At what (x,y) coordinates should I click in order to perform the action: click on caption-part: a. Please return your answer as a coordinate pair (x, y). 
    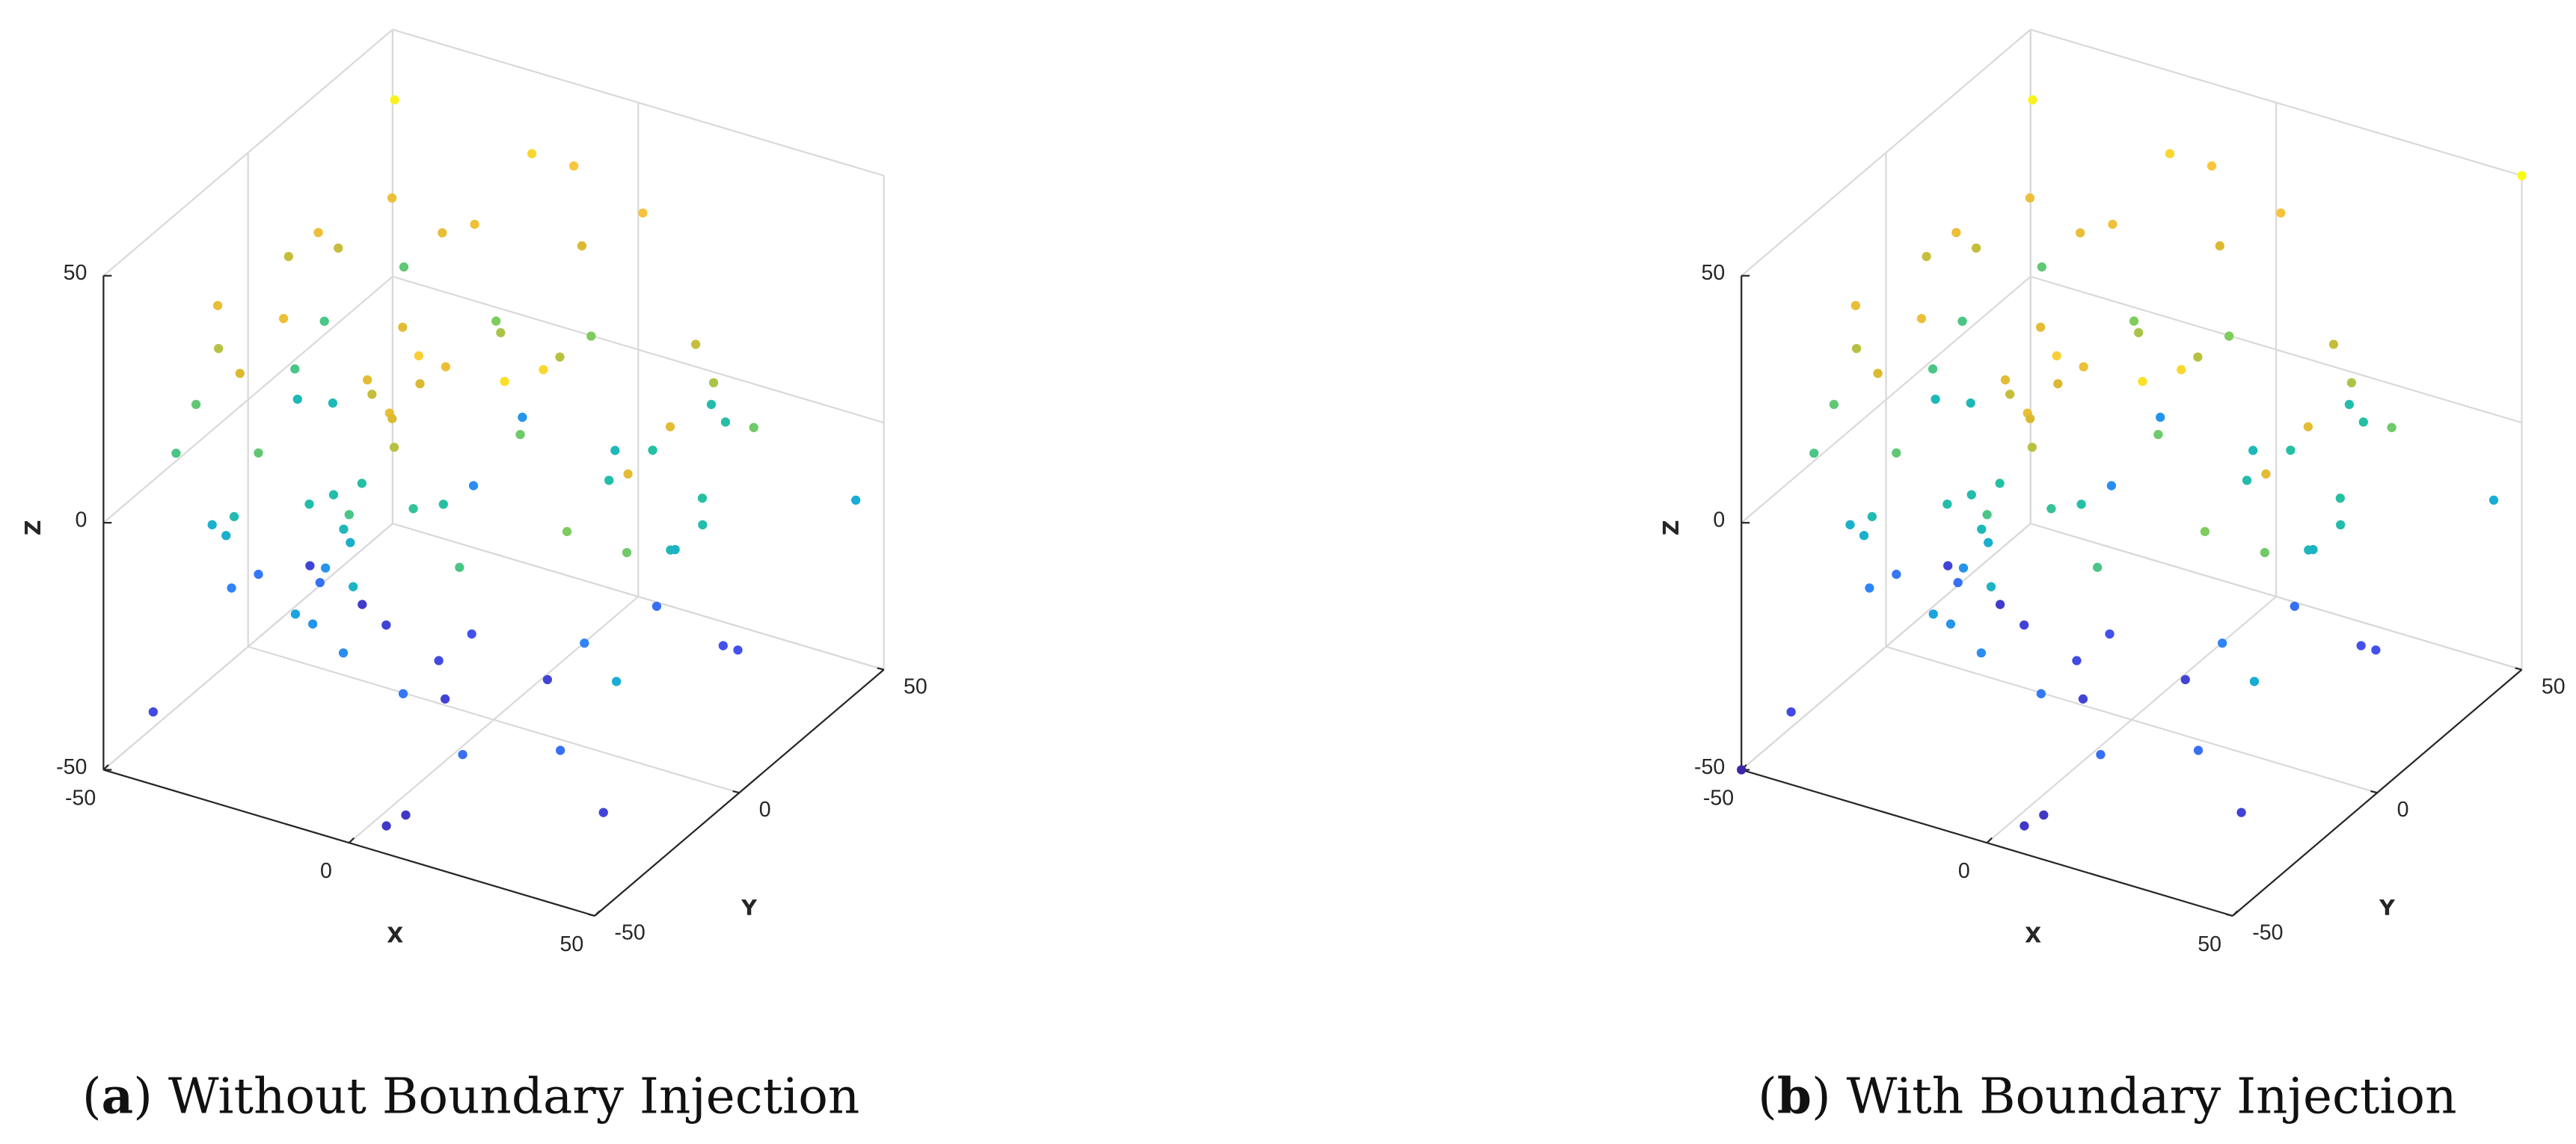
    Looking at the image, I should click on (118, 1095).